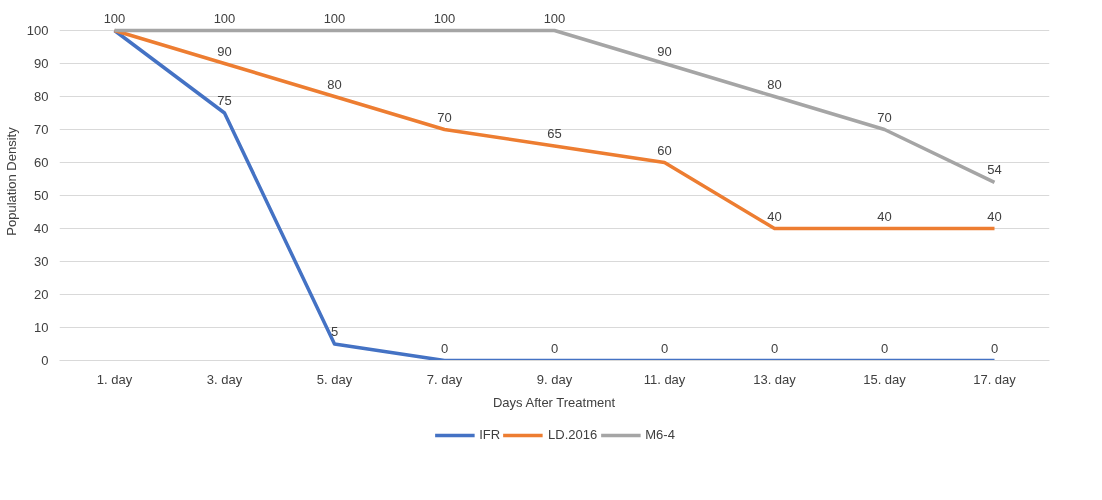 Image resolution: width=1102 pixels, height=500 pixels. I want to click on x-tick-label: 13. day, so click(775, 379).